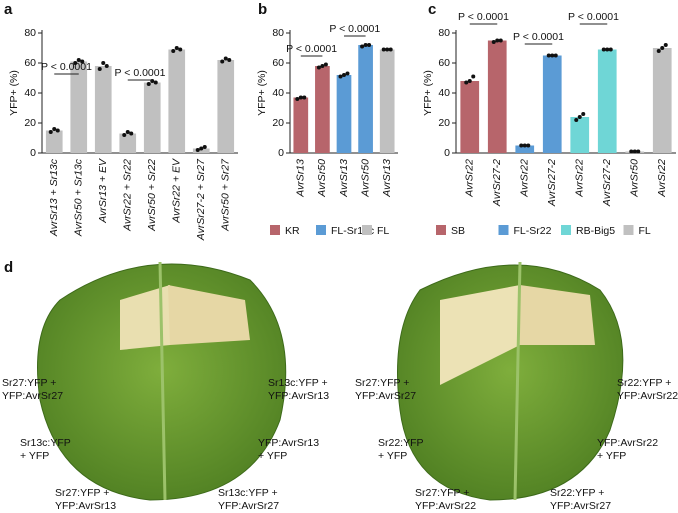 Image resolution: width=678 pixels, height=513 pixels. What do you see at coordinates (432, 9) in the screenshot?
I see `panel-letter: c` at bounding box center [432, 9].